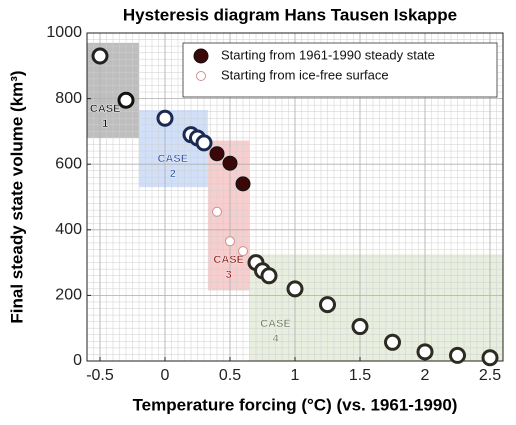 The width and height of the screenshot is (516, 425). What do you see at coordinates (77, 360) in the screenshot?
I see `y-tick-label: 0` at bounding box center [77, 360].